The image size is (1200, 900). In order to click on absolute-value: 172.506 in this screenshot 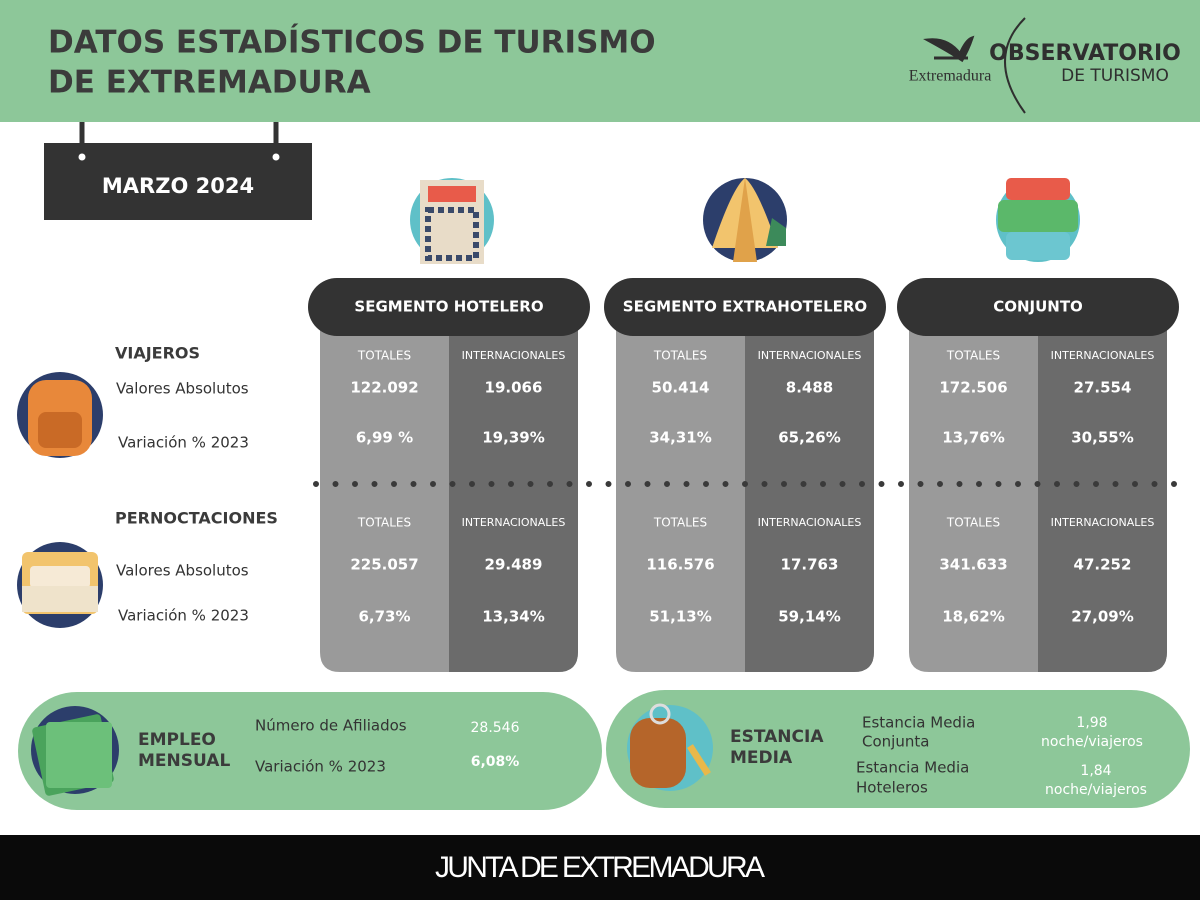, I will do `click(973, 388)`.